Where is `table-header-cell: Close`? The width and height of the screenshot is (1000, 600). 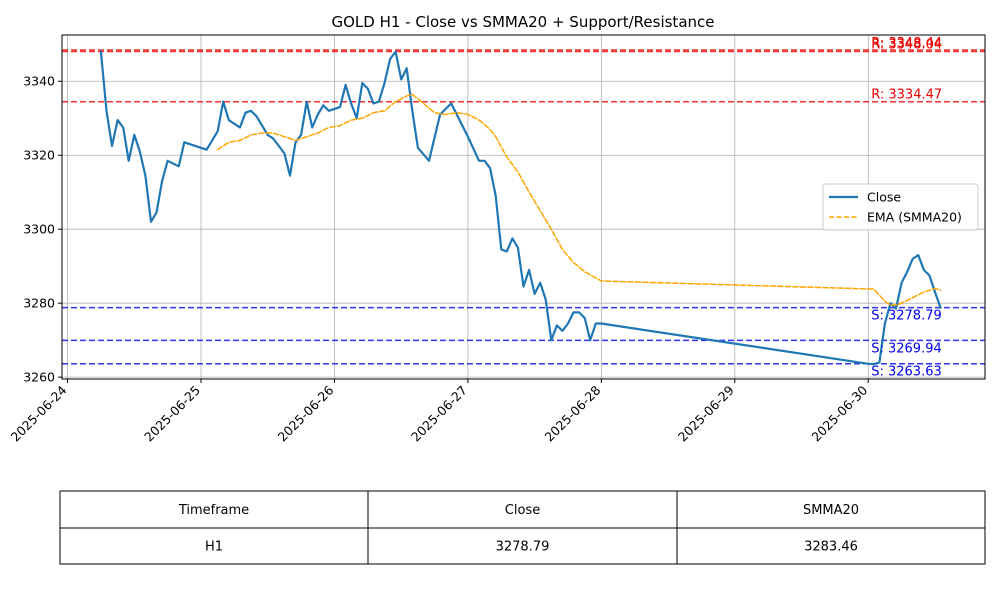
table-header-cell: Close is located at coordinates (522, 510).